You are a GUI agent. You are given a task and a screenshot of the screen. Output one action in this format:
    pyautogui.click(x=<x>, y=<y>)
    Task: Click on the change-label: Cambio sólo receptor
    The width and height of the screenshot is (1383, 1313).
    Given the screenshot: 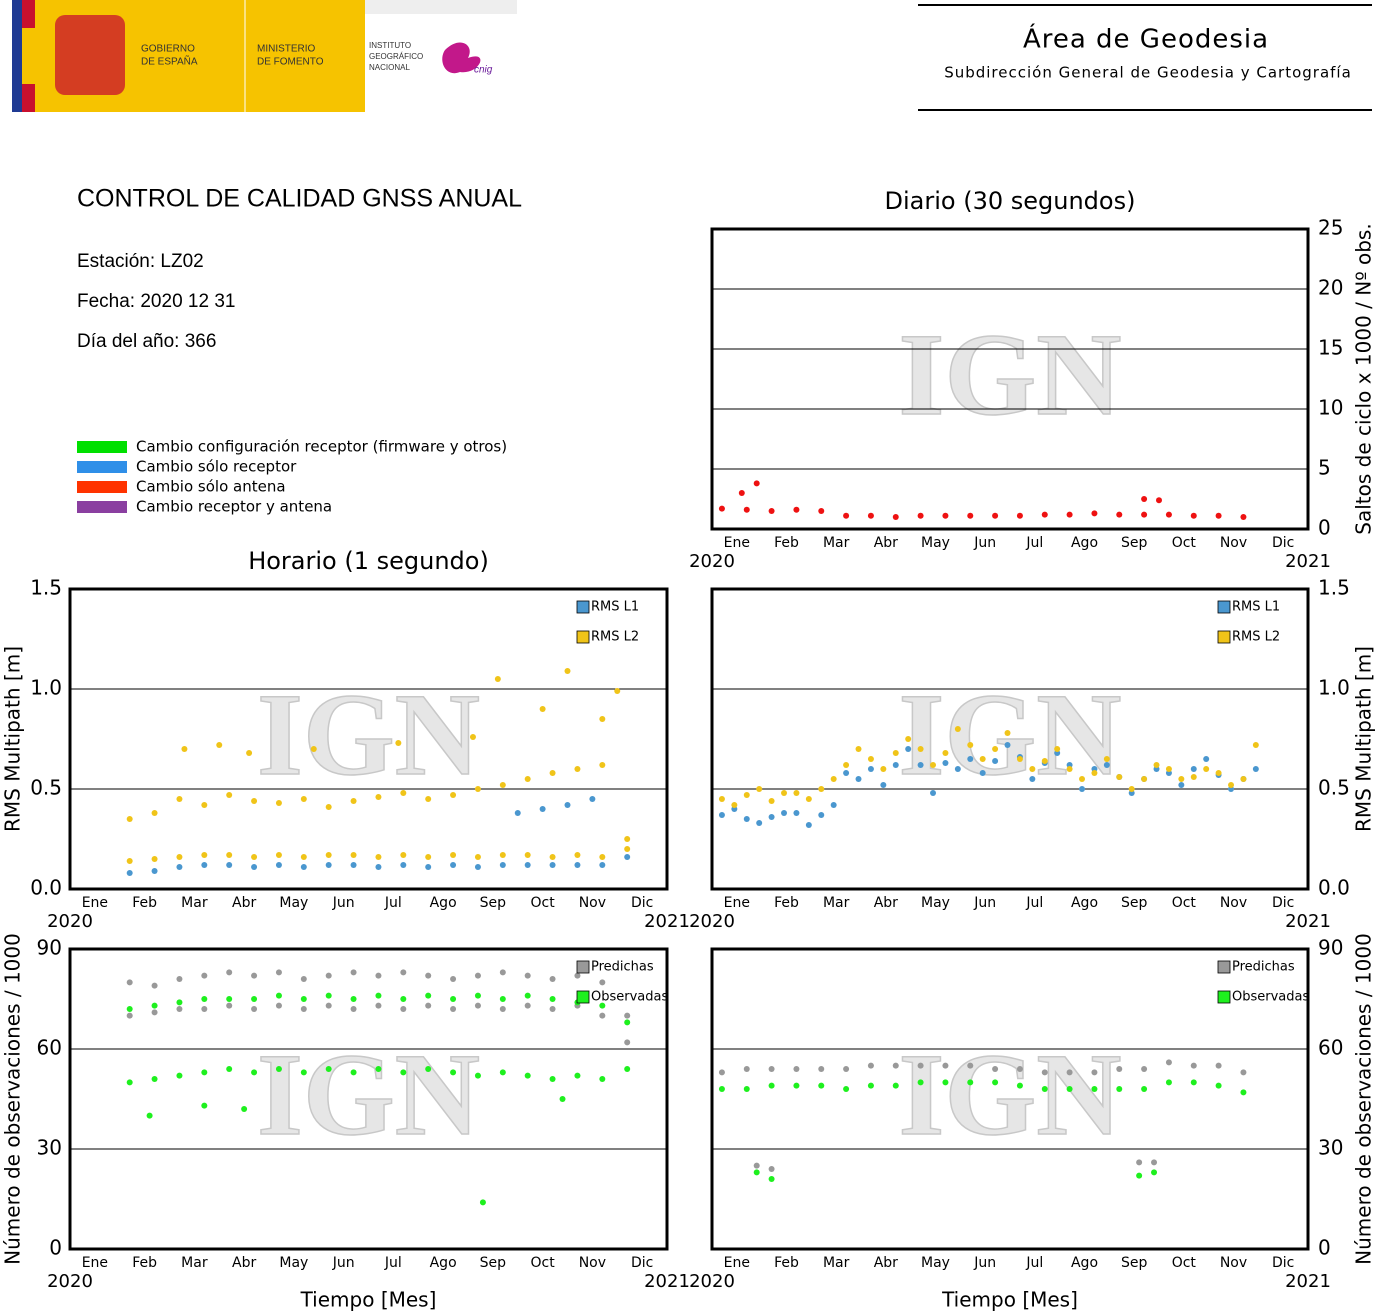 What is the action you would take?
    pyautogui.click(x=216, y=467)
    